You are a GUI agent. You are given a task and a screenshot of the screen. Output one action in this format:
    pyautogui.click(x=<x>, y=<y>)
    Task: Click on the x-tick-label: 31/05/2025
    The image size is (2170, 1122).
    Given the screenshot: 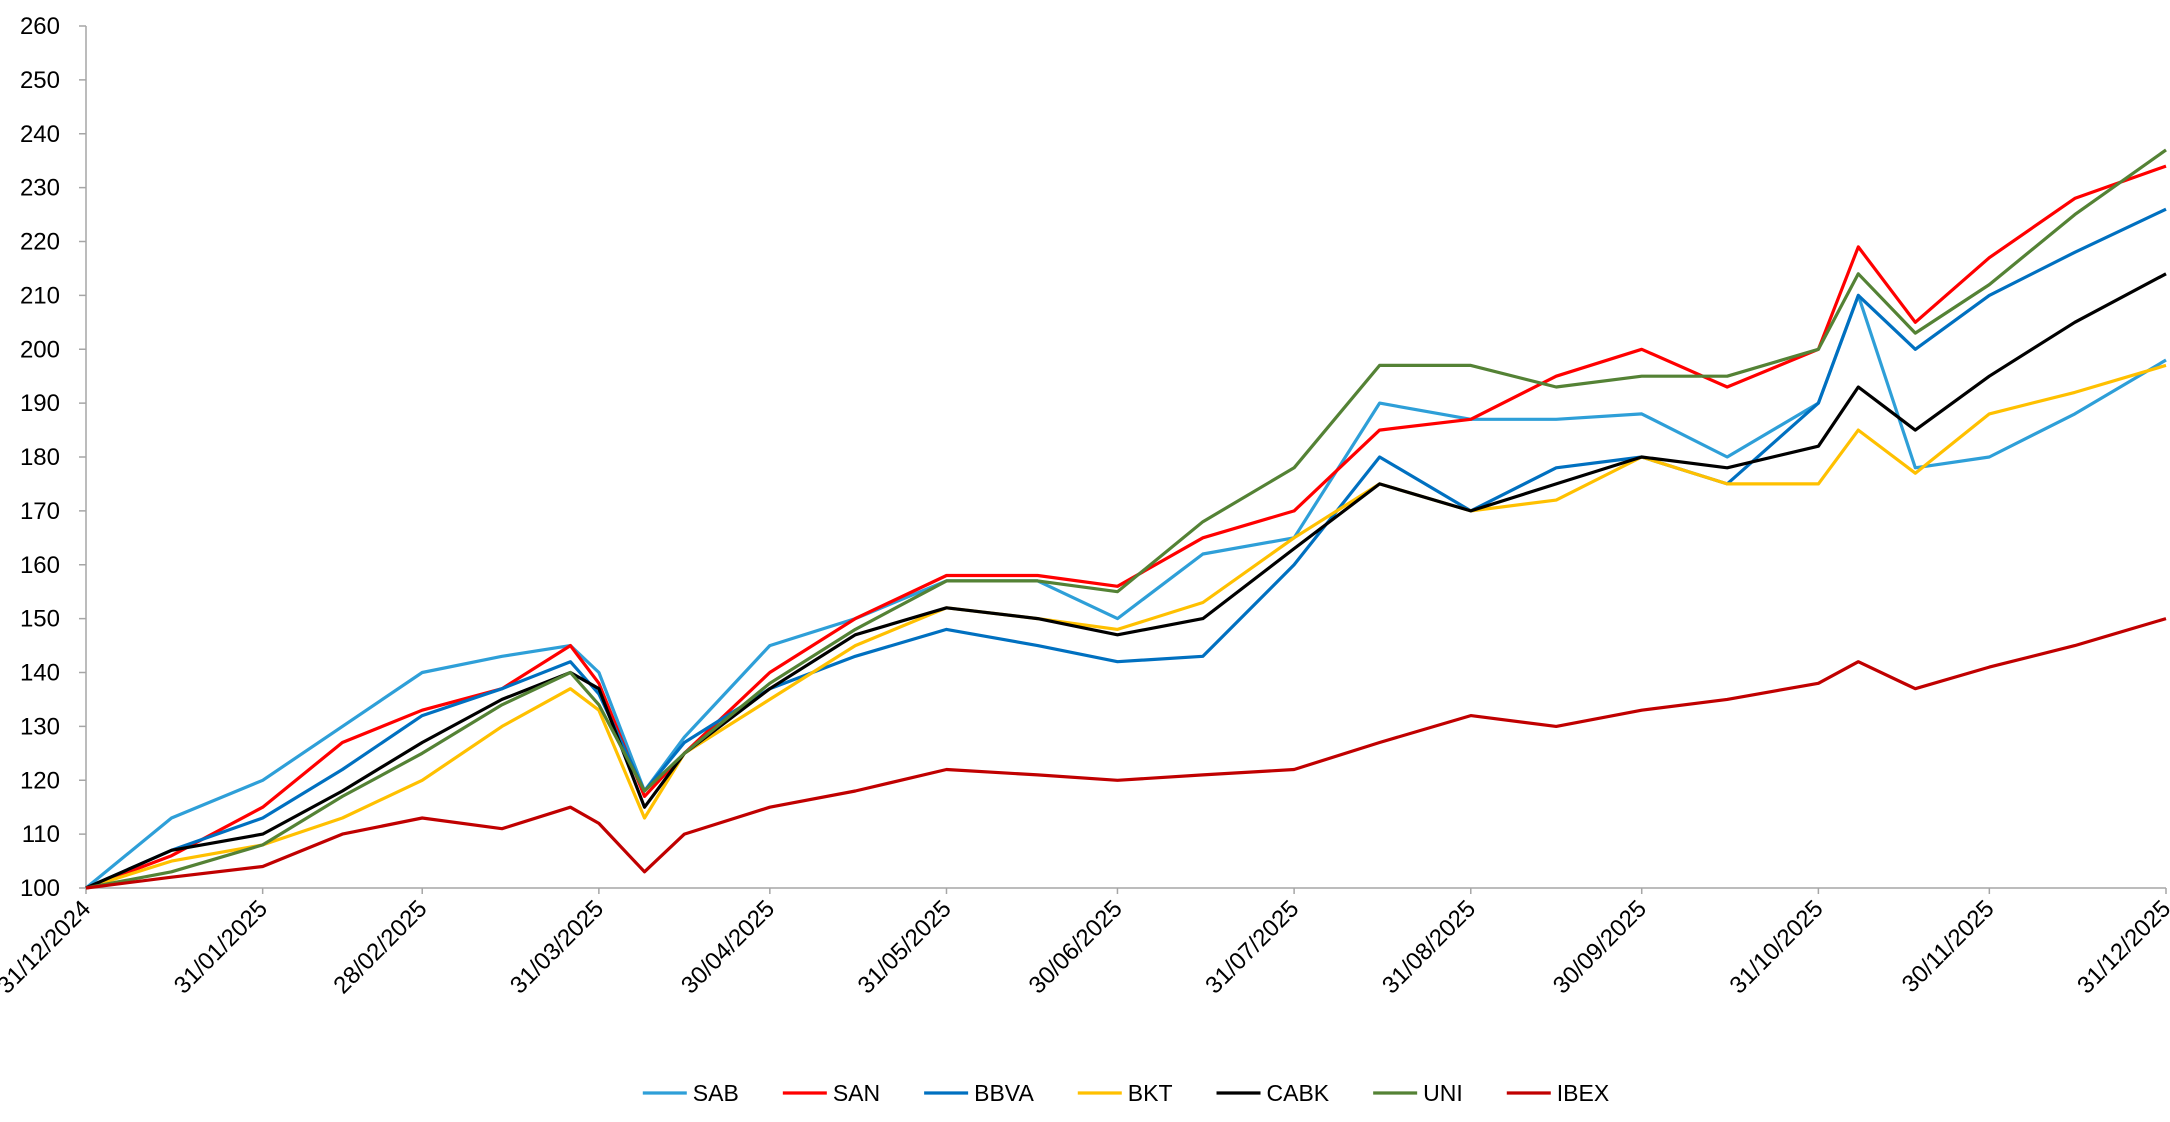 What is the action you would take?
    pyautogui.click(x=905, y=947)
    